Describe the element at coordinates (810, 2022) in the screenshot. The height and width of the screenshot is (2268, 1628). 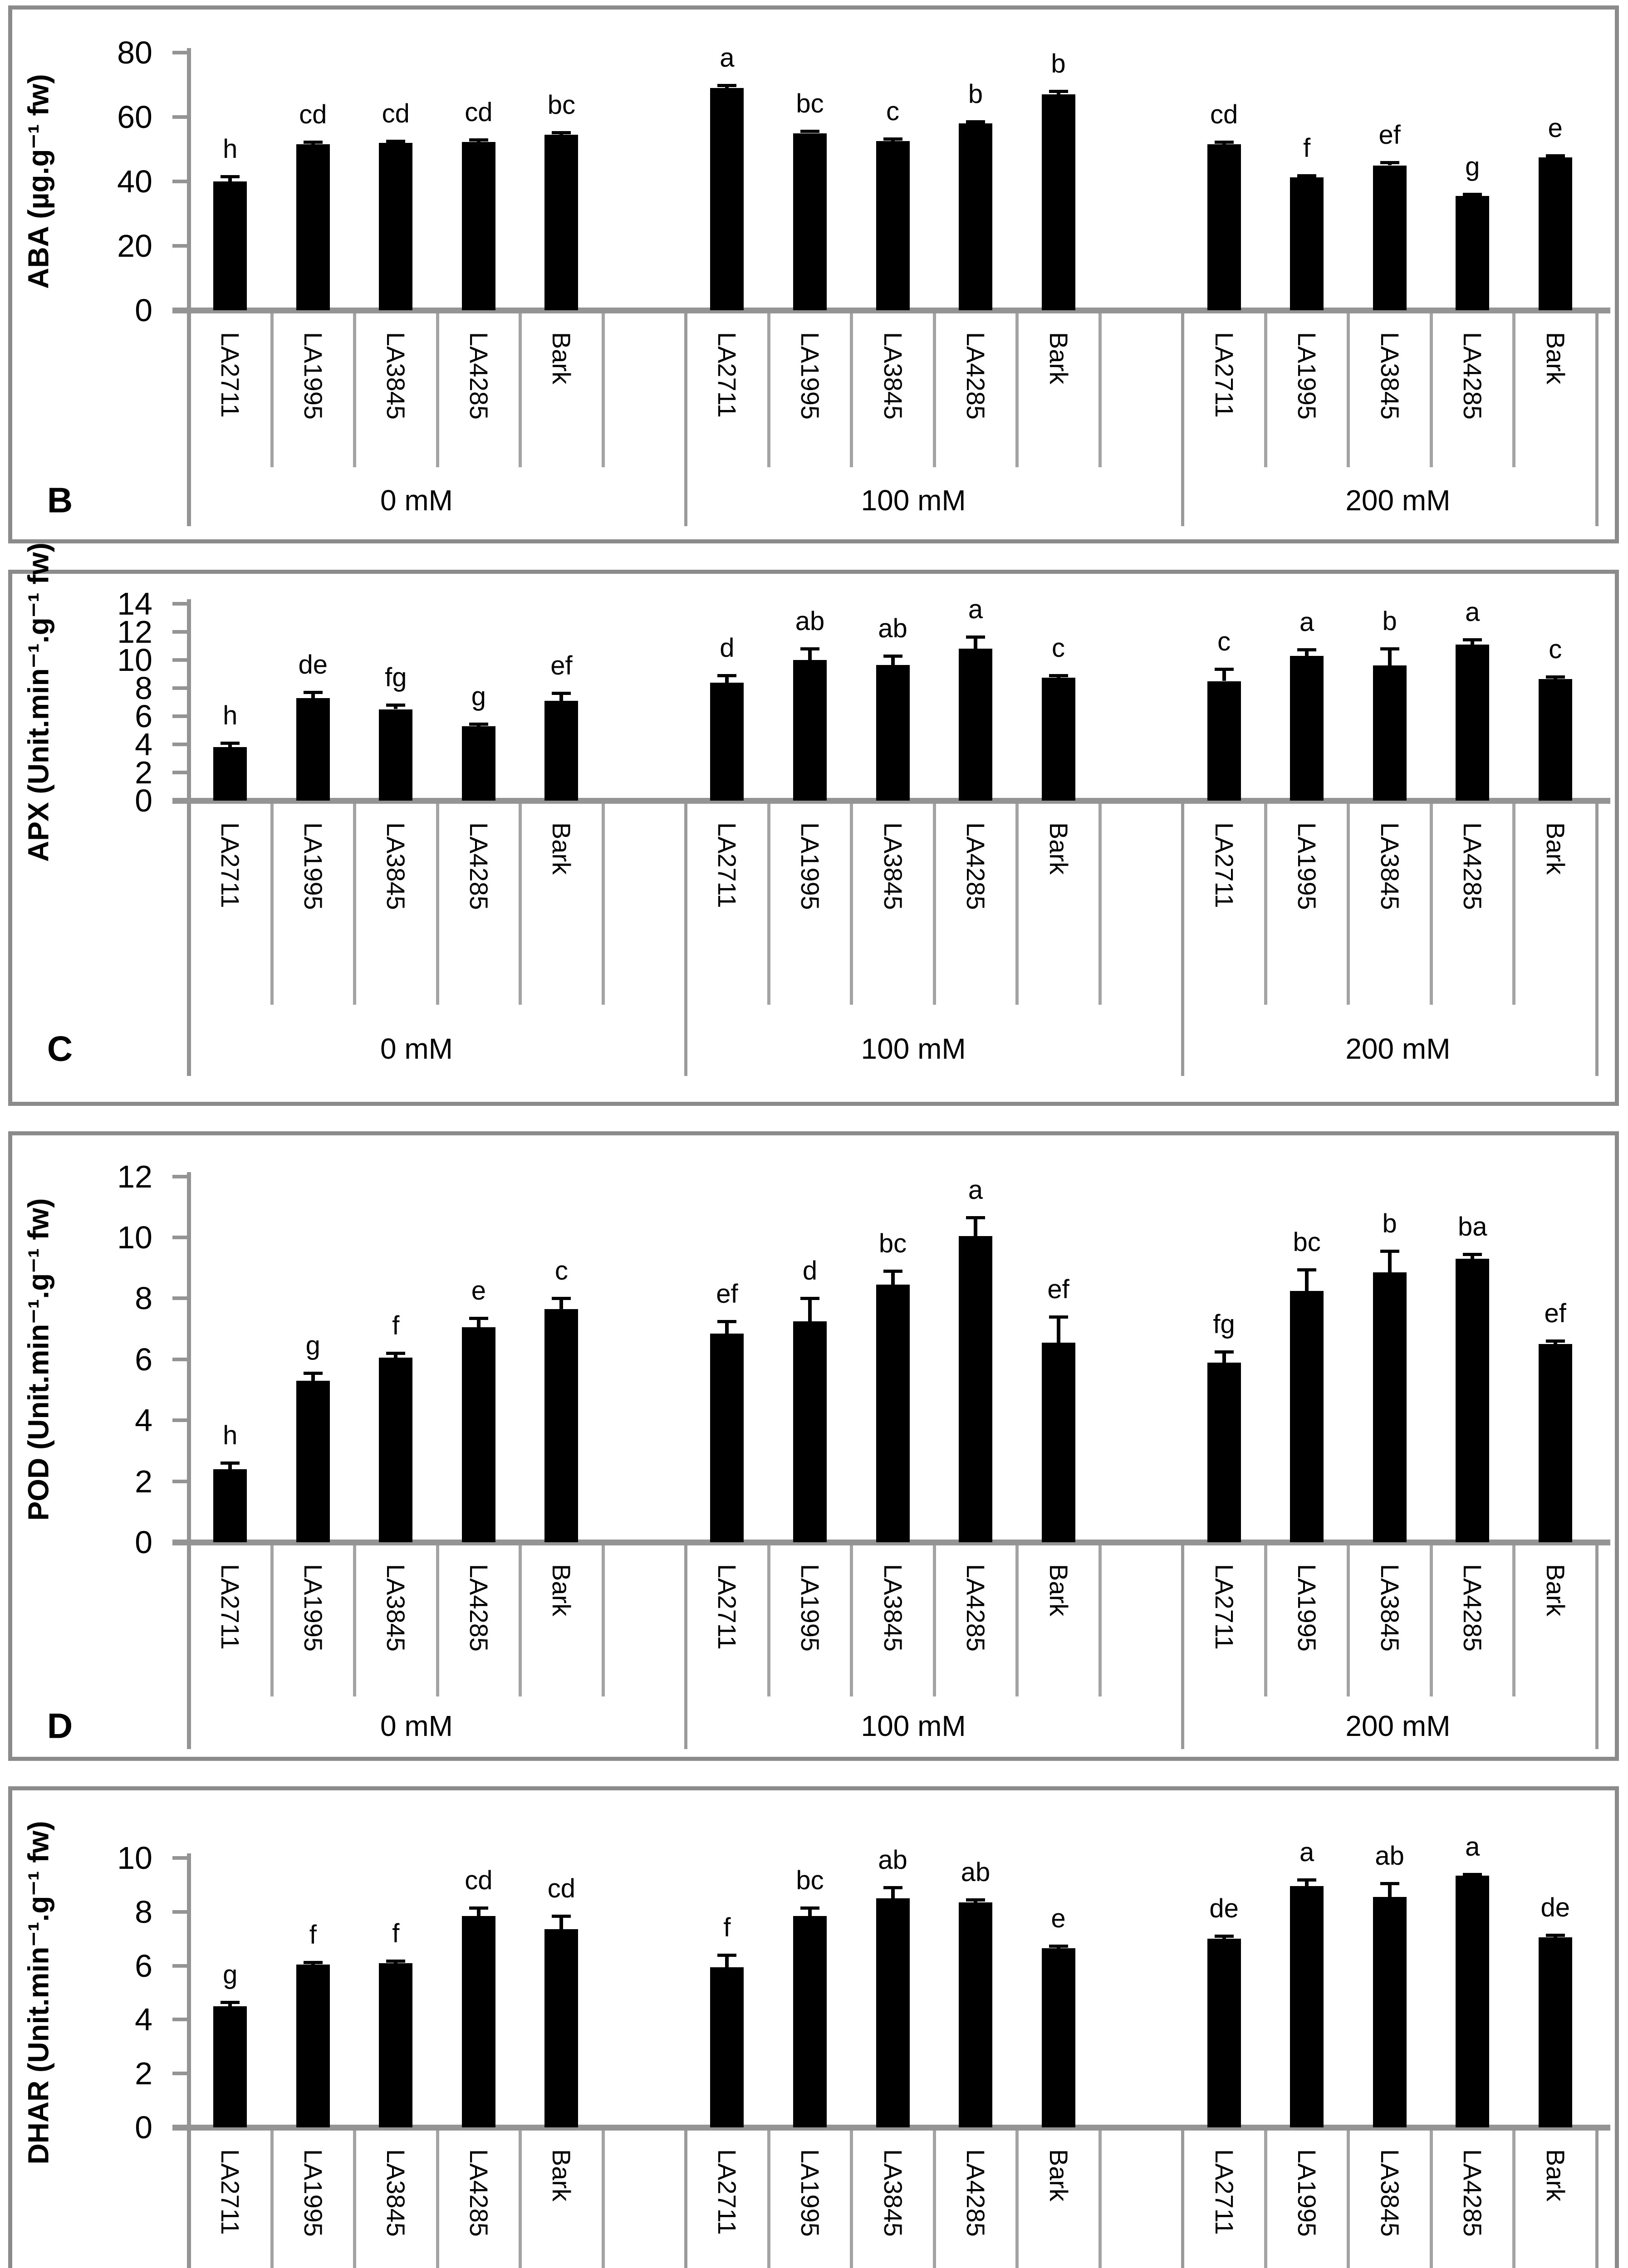
I see `bar-100mM-LA1995` at that location.